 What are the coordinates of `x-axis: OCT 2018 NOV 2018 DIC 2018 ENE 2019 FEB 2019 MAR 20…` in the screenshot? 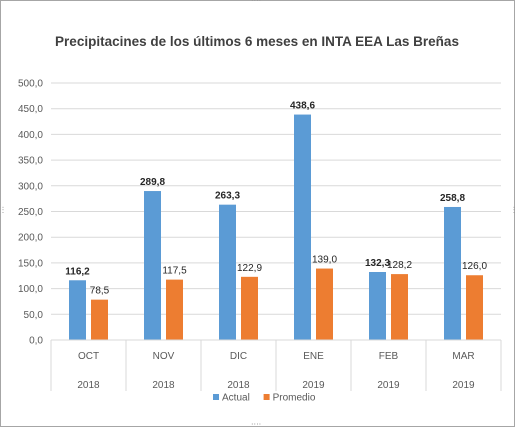 It's located at (276, 365).